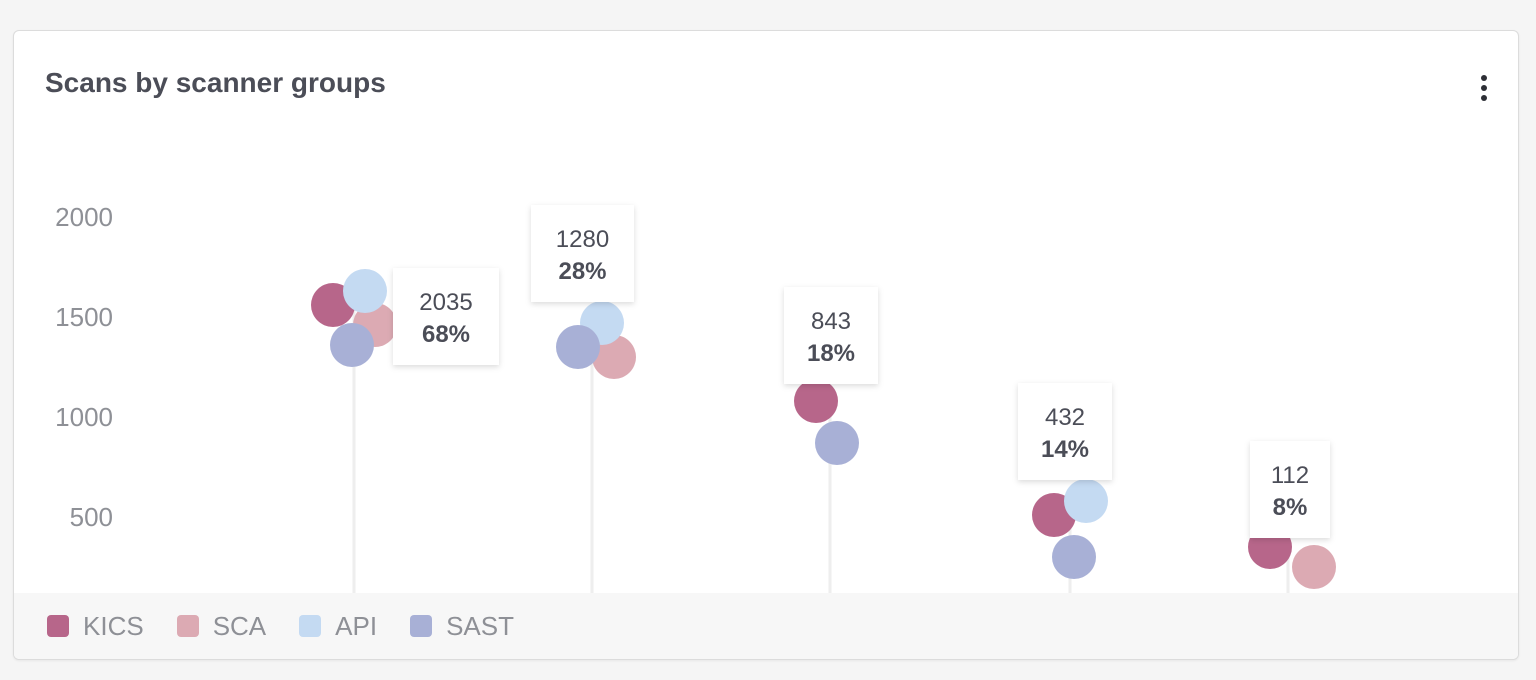 This screenshot has height=680, width=1536. Describe the element at coordinates (1065, 417) in the screenshot. I see `value-label-count: 432` at that location.